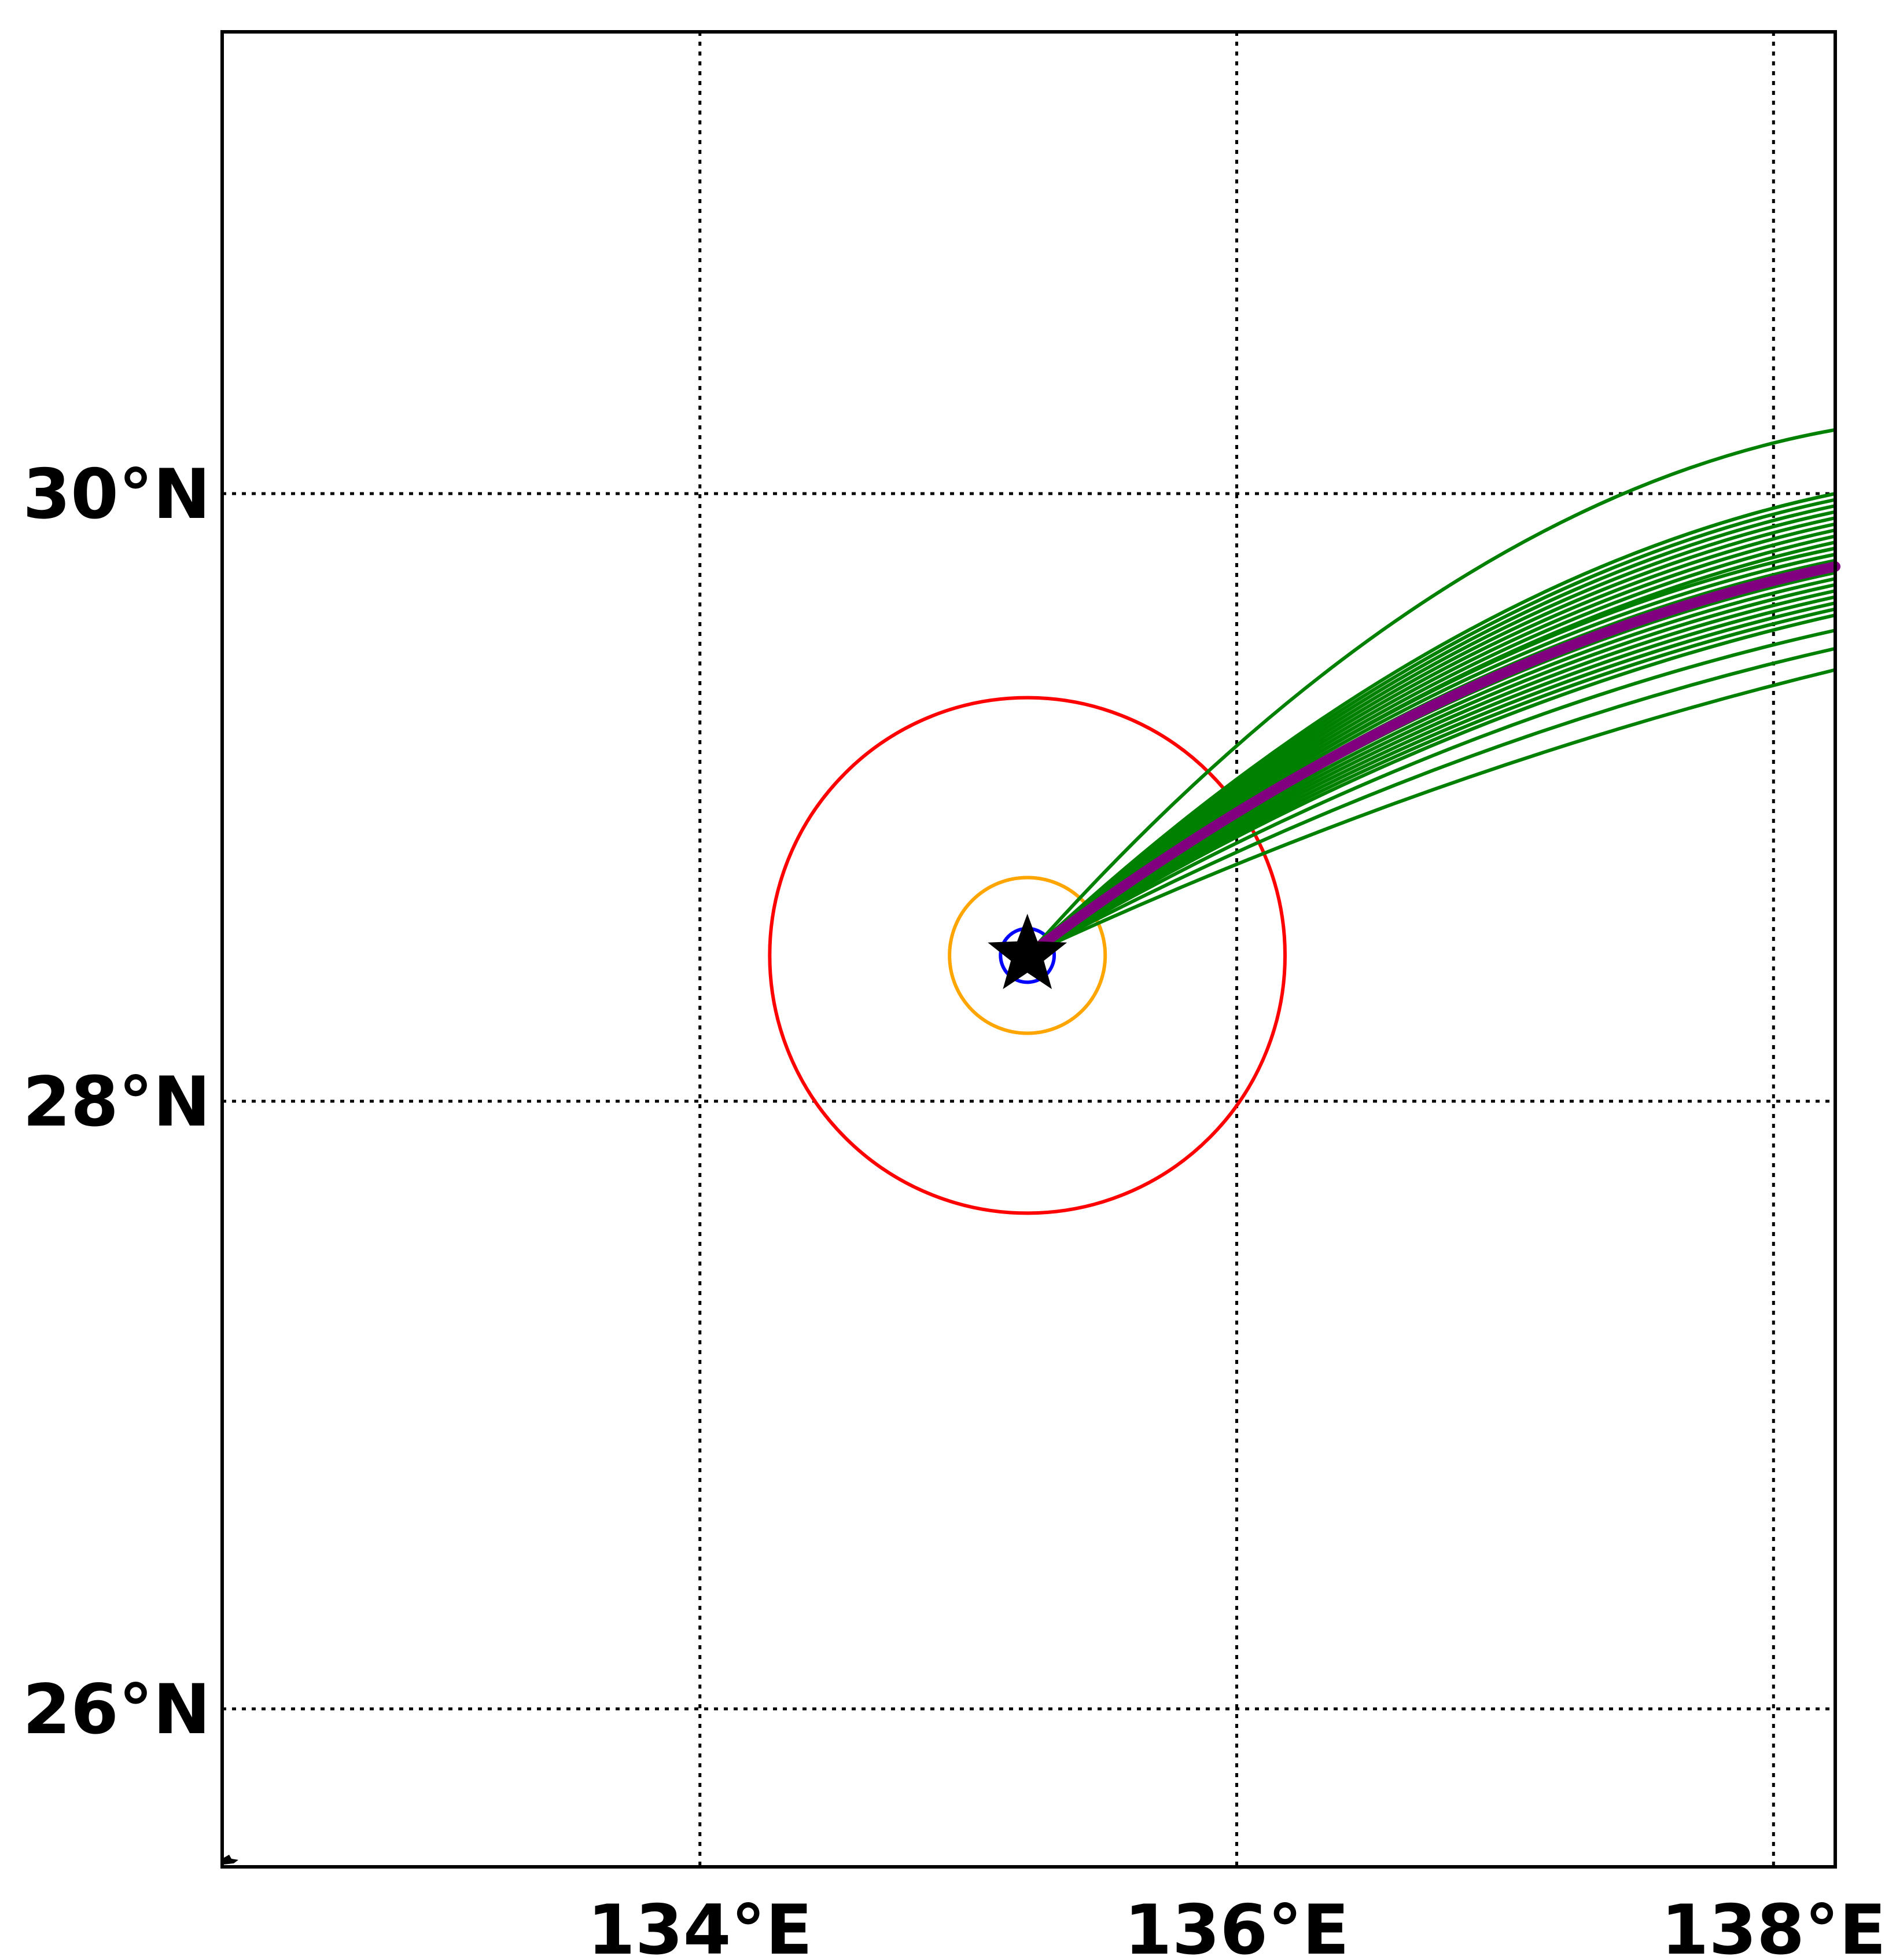 Image resolution: width=1896 pixels, height=1960 pixels. Describe the element at coordinates (230, 1860) in the screenshot. I see `coastline-fragment` at that location.